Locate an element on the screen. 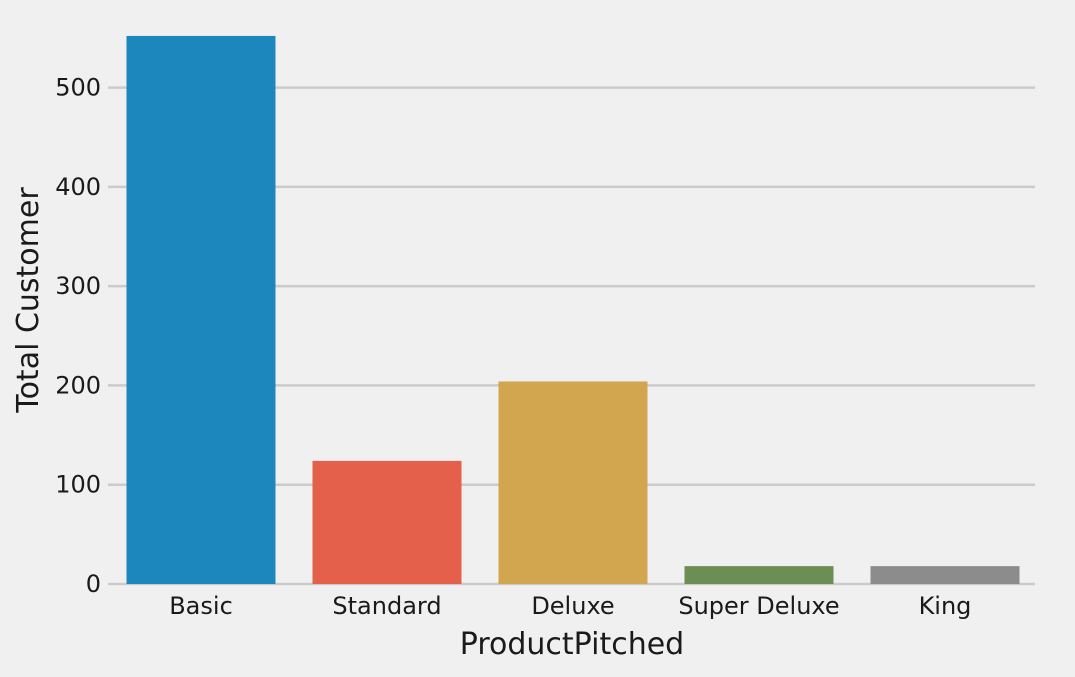 The height and width of the screenshot is (677, 1075). y-tick-label: 200 is located at coordinates (78, 385).